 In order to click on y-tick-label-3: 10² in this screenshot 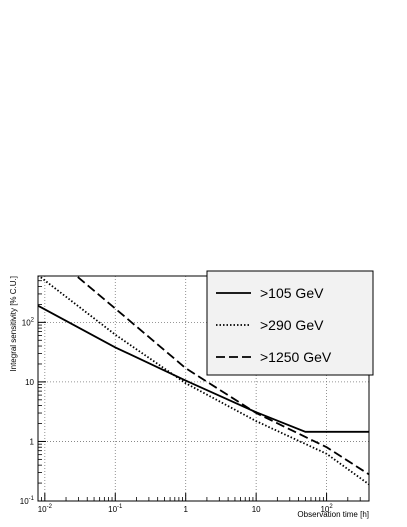, I will do `click(28, 322)`.